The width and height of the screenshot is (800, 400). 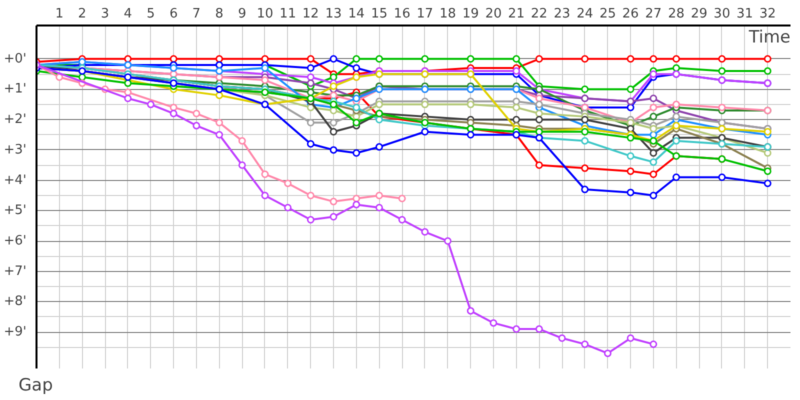 I want to click on x-tick-label: 3, so click(x=105, y=14).